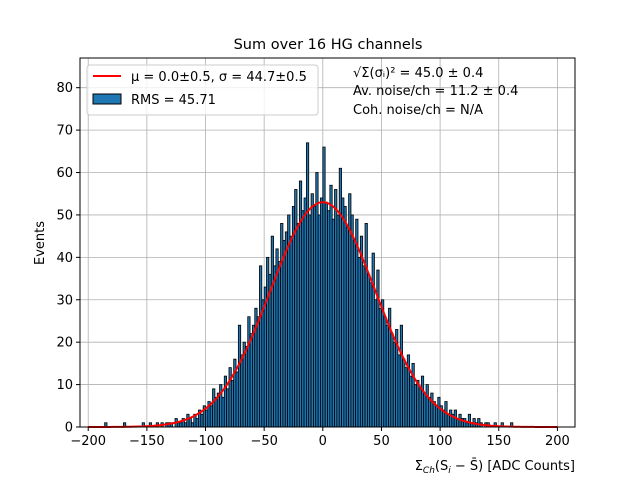  I want to click on legend-box, so click(202, 90).